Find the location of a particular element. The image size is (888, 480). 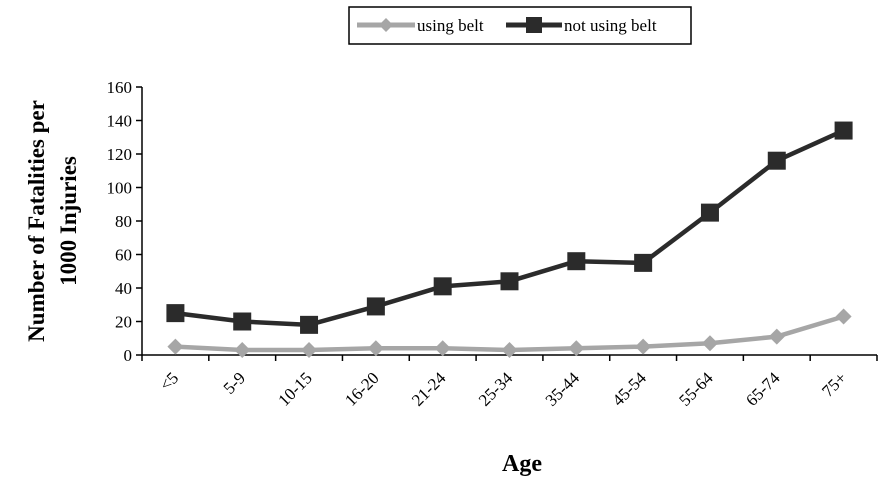

y-axis-title: Number of Fatalities per 1000 Injuries is located at coordinates (52, 221).